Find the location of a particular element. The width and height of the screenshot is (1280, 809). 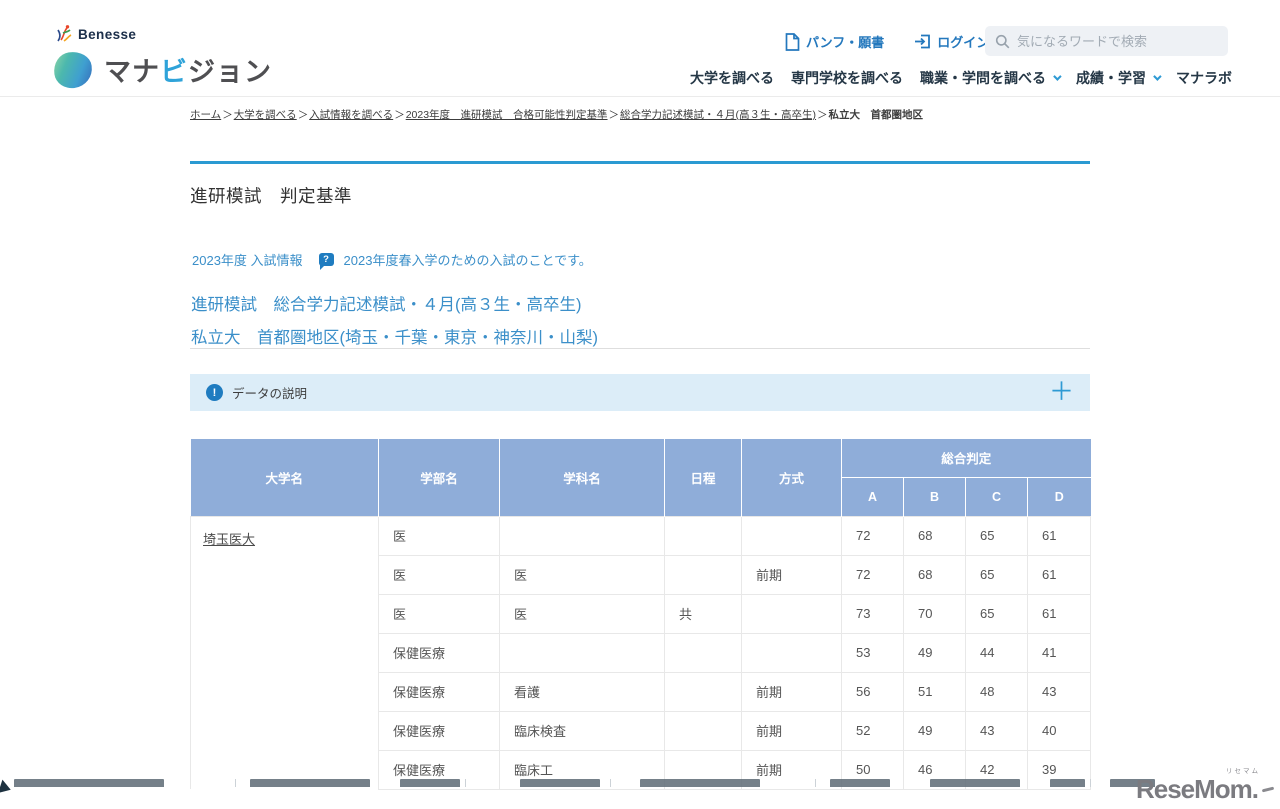

nav-manalab: マナラボ is located at coordinates (1204, 78).